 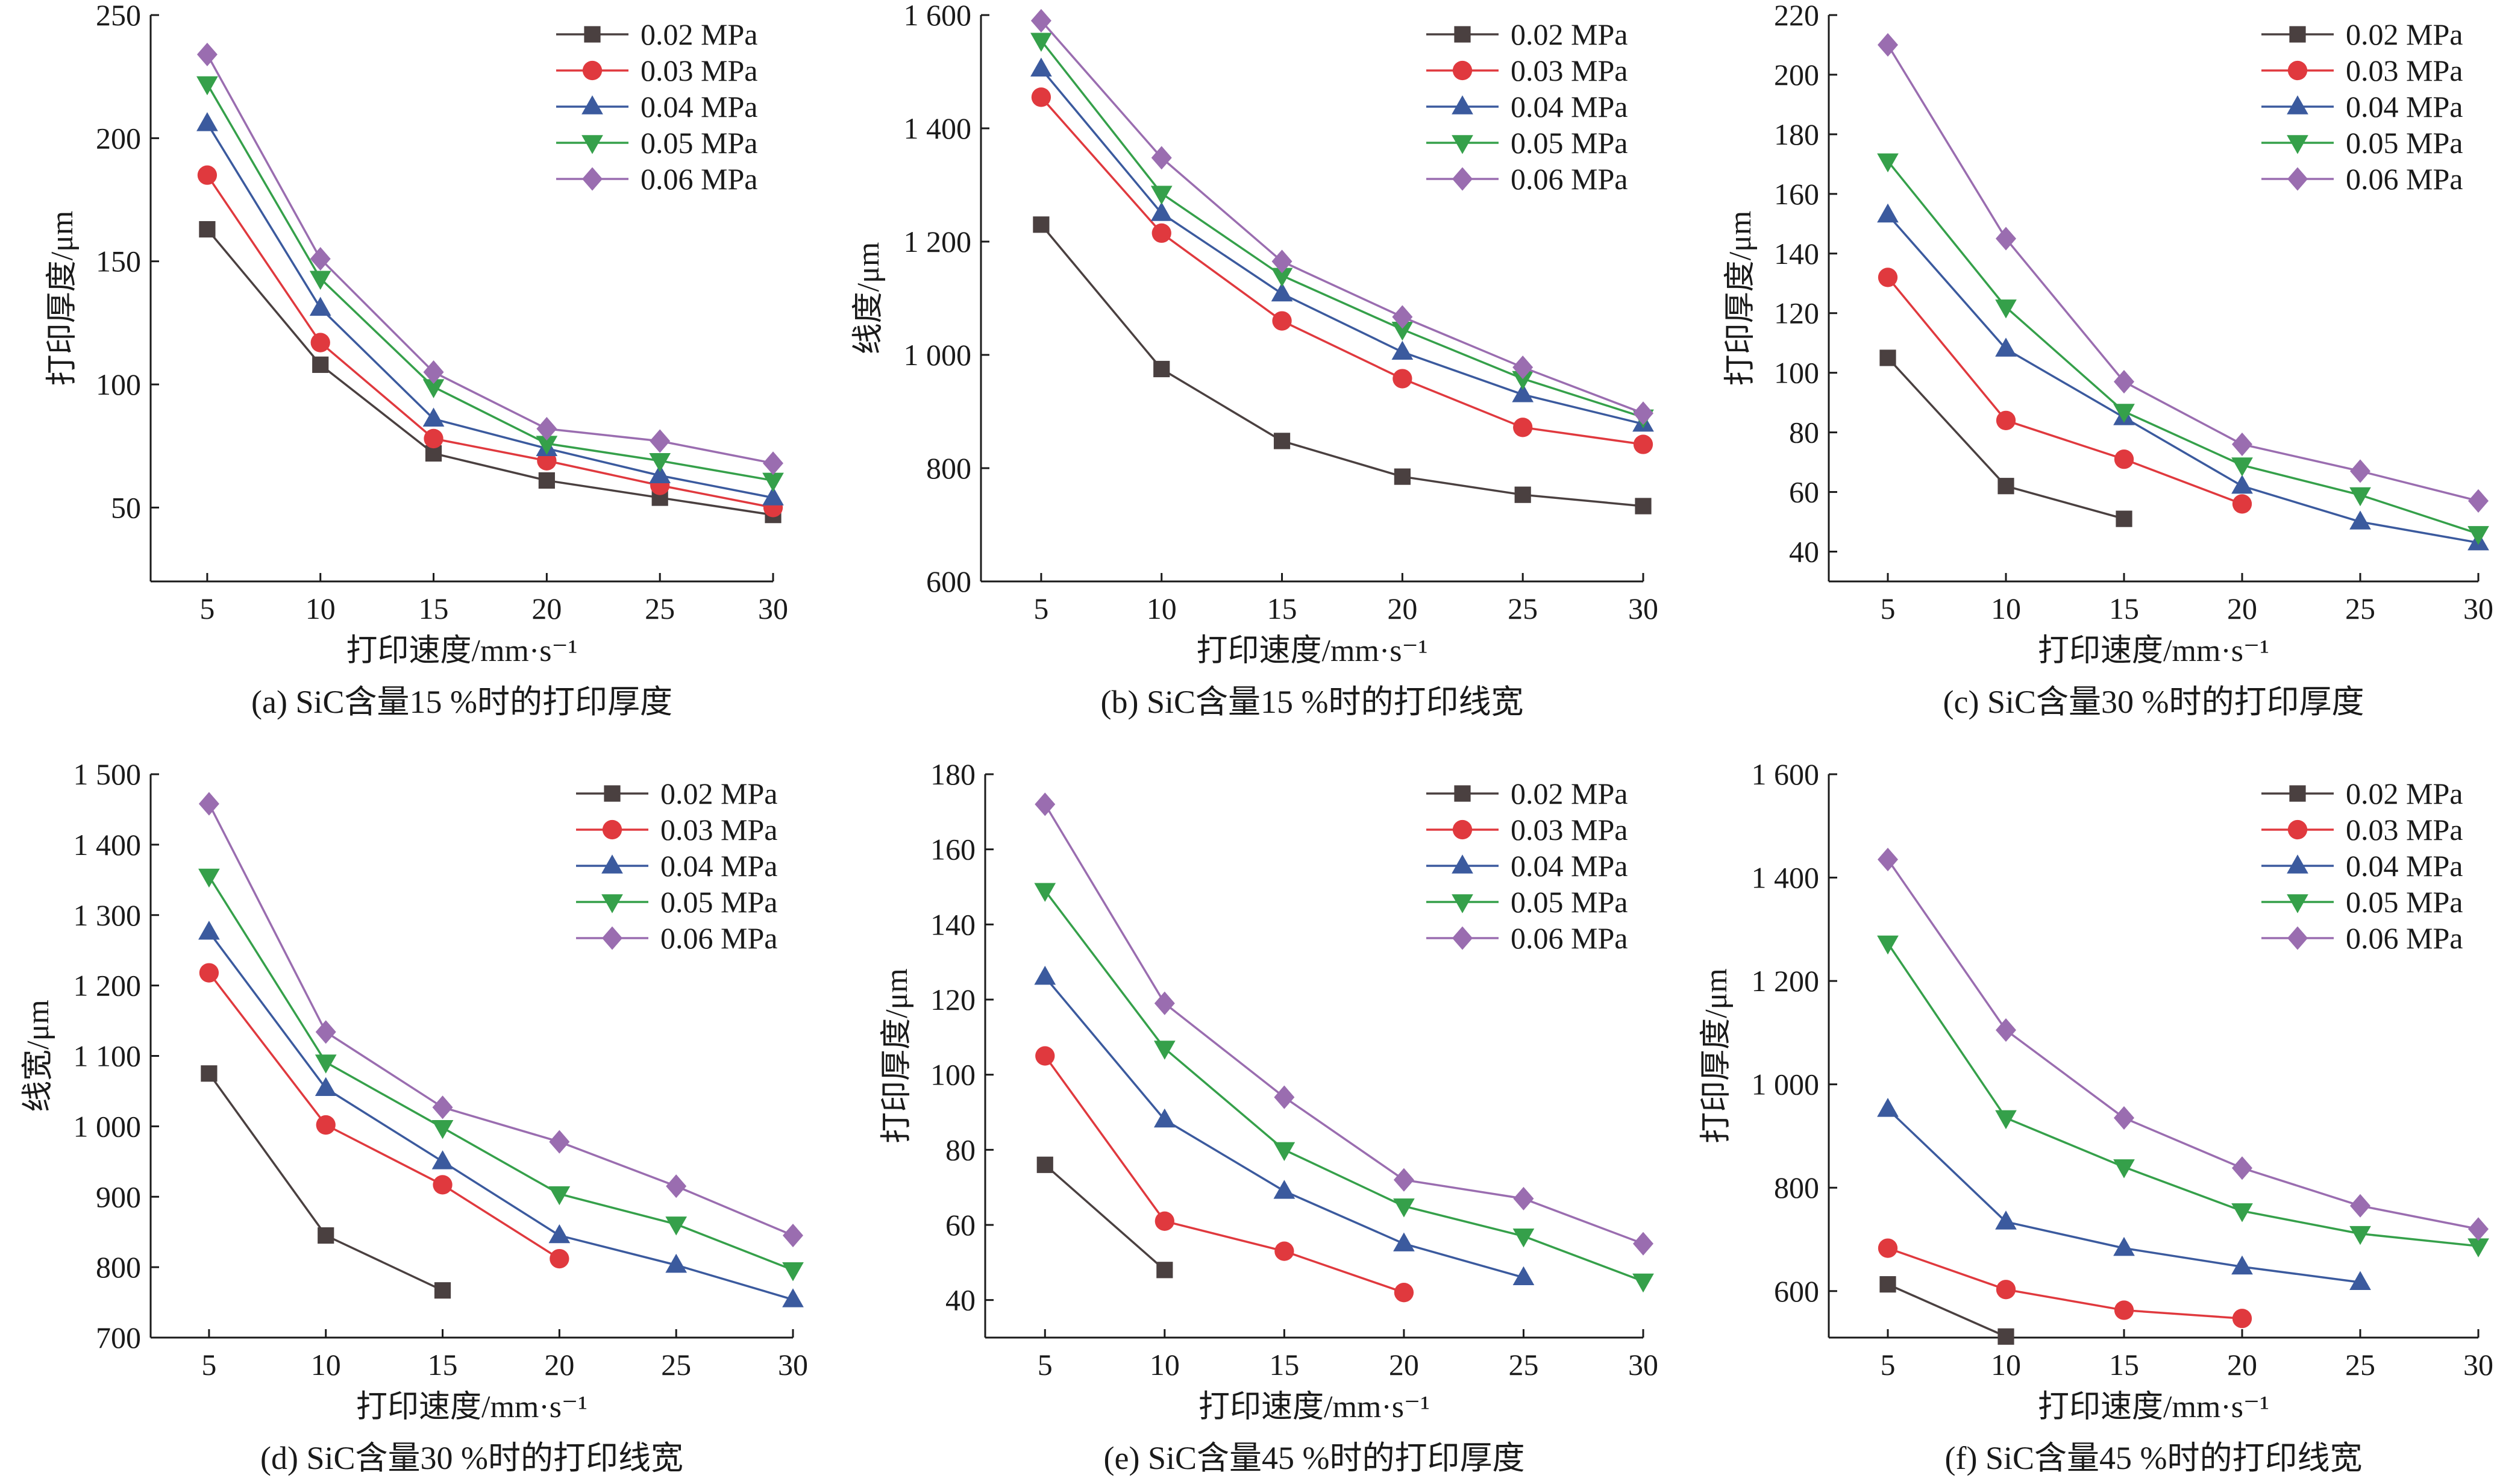 What do you see at coordinates (1804, 432) in the screenshot?
I see `y-tick-label: 80` at bounding box center [1804, 432].